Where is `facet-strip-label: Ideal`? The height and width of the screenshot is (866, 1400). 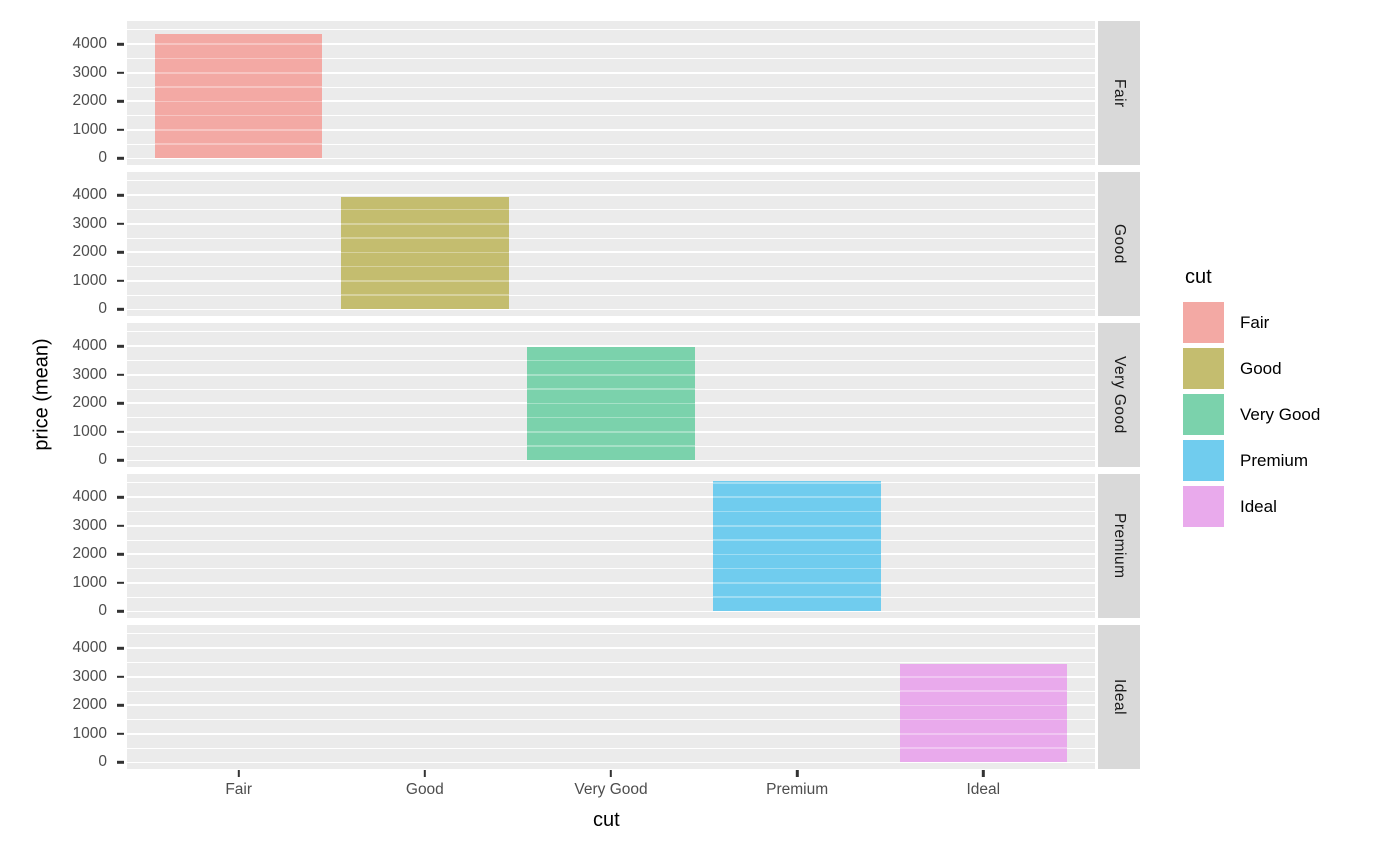
facet-strip-label: Ideal is located at coordinates (1119, 697).